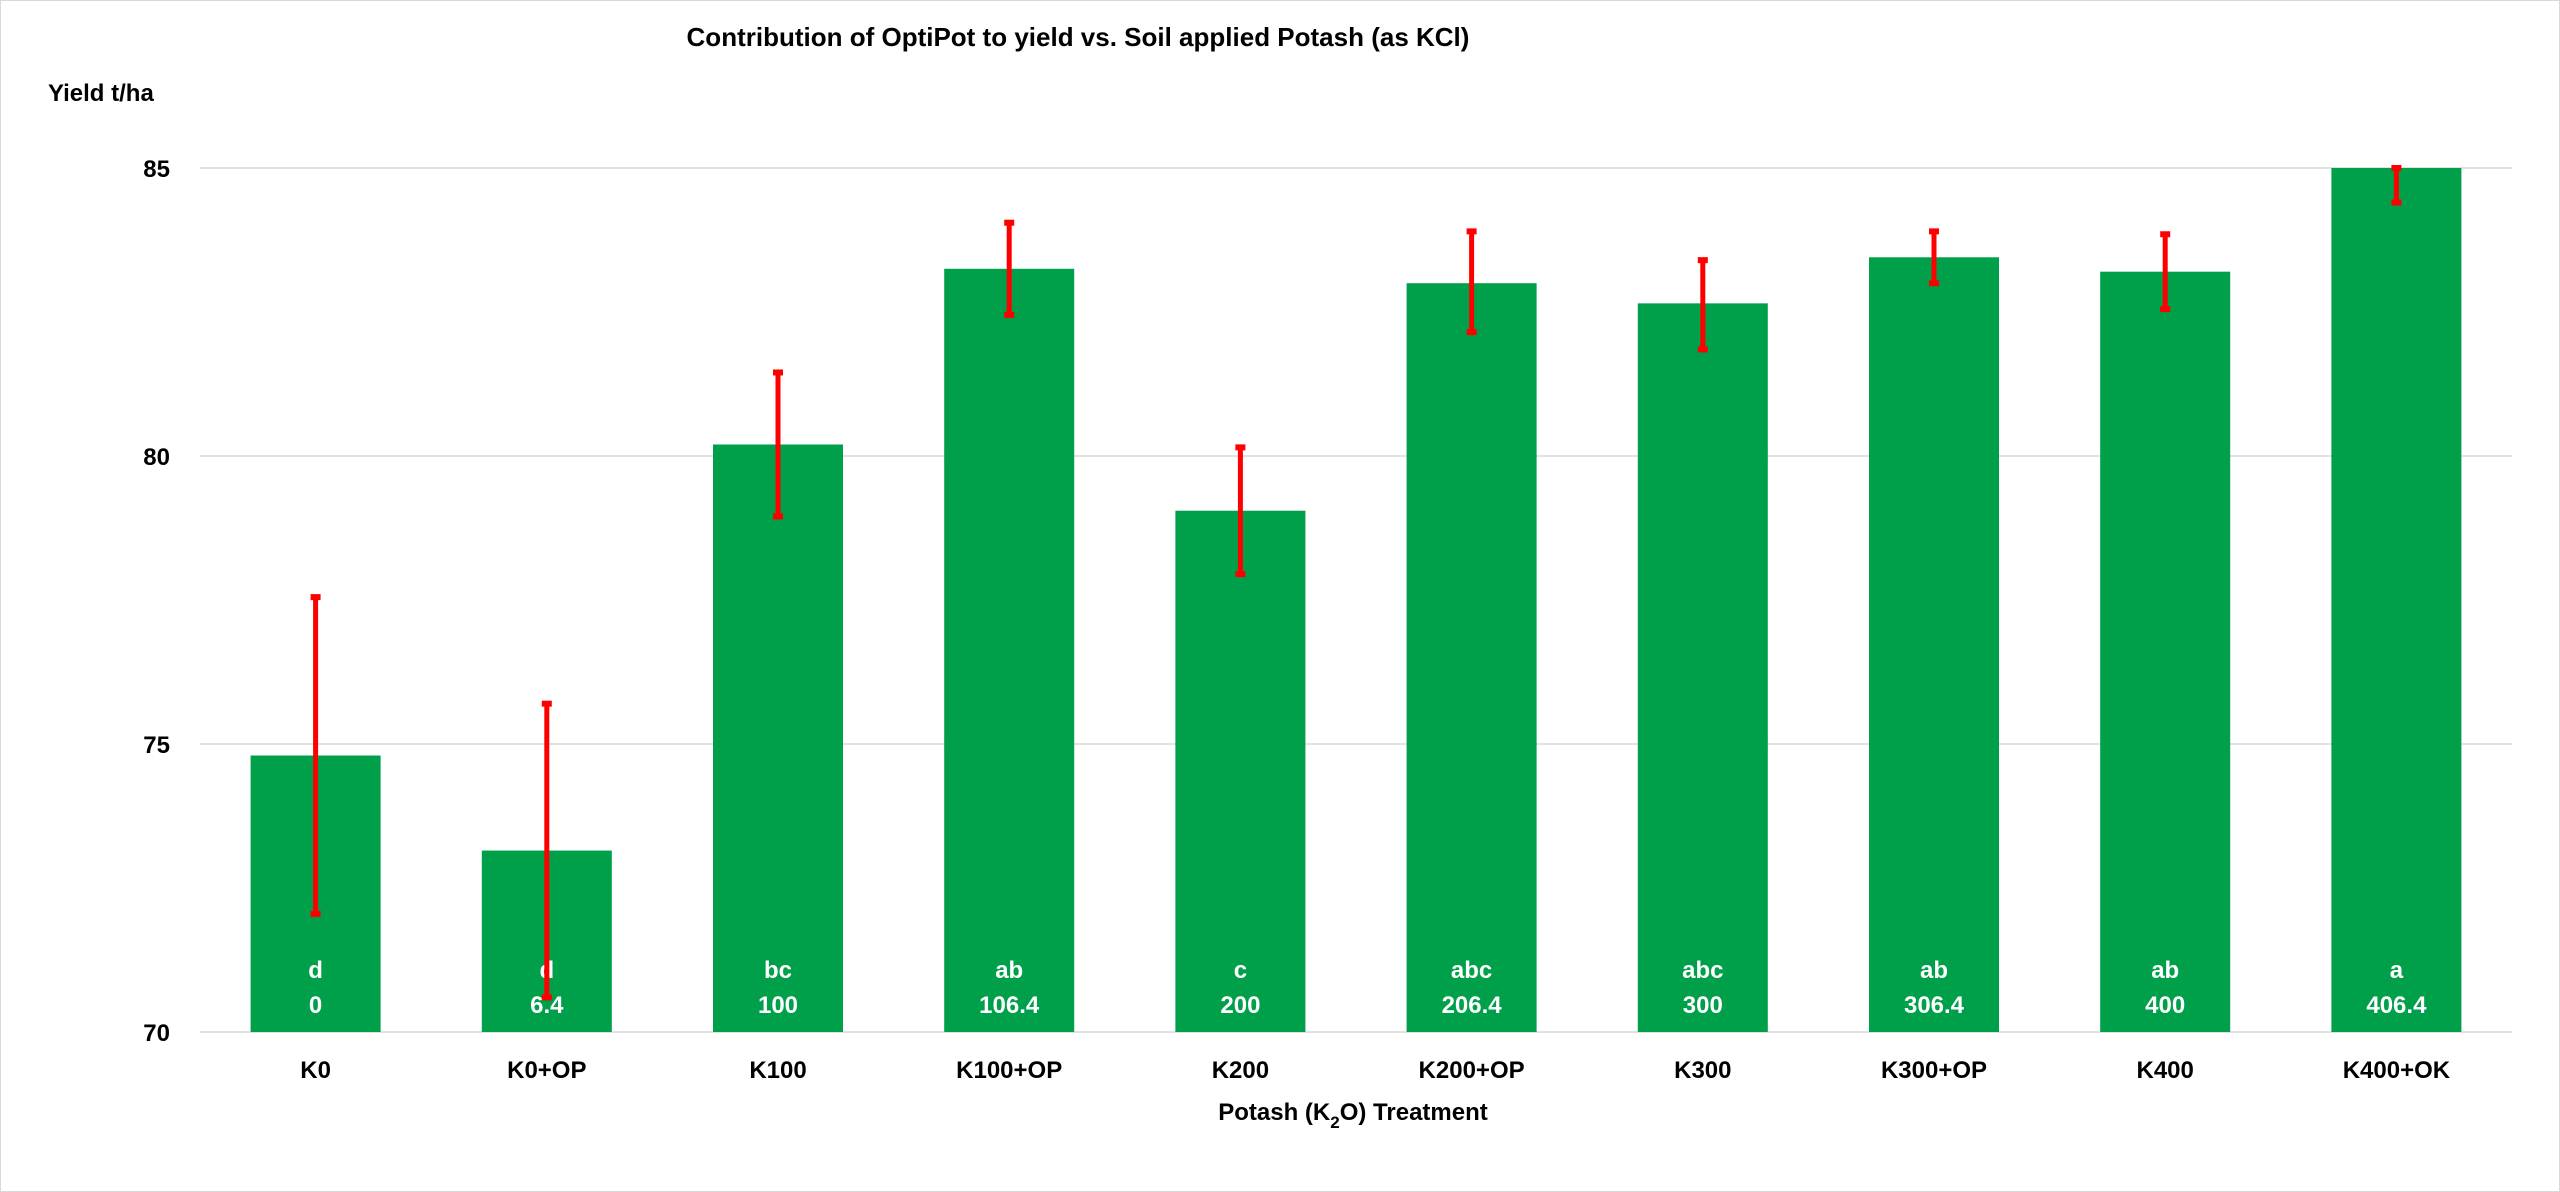  Describe the element at coordinates (2397, 1070) in the screenshot. I see `x-category-label: K400+OK` at that location.